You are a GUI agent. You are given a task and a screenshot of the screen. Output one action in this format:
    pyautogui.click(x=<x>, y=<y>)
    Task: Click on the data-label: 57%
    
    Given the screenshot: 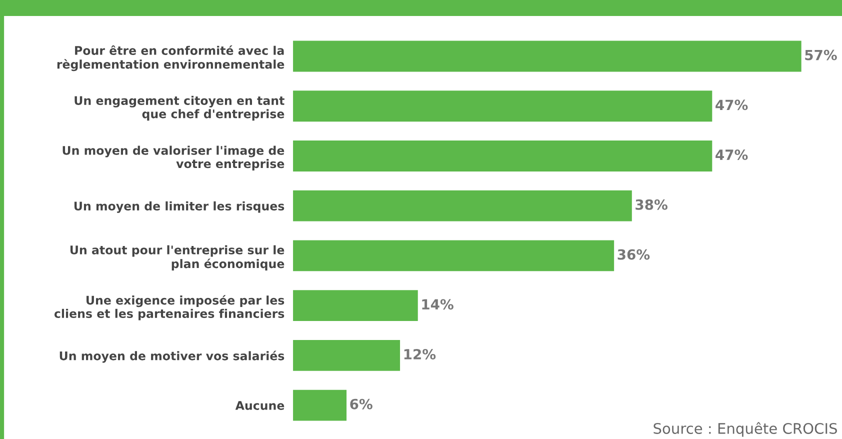 What is the action you would take?
    pyautogui.click(x=821, y=55)
    